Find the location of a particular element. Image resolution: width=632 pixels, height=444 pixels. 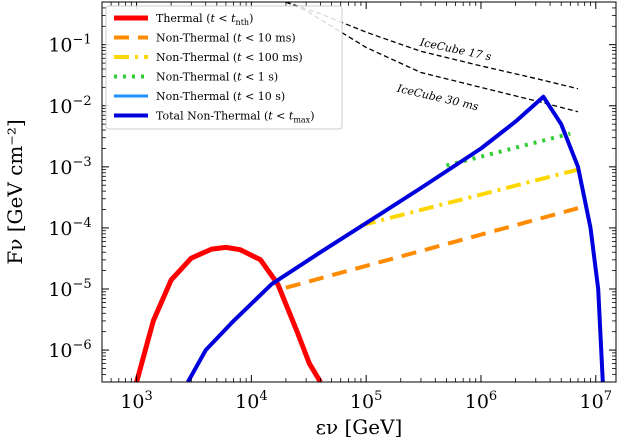

x-tick-label-2: 105 is located at coordinates (366, 401).